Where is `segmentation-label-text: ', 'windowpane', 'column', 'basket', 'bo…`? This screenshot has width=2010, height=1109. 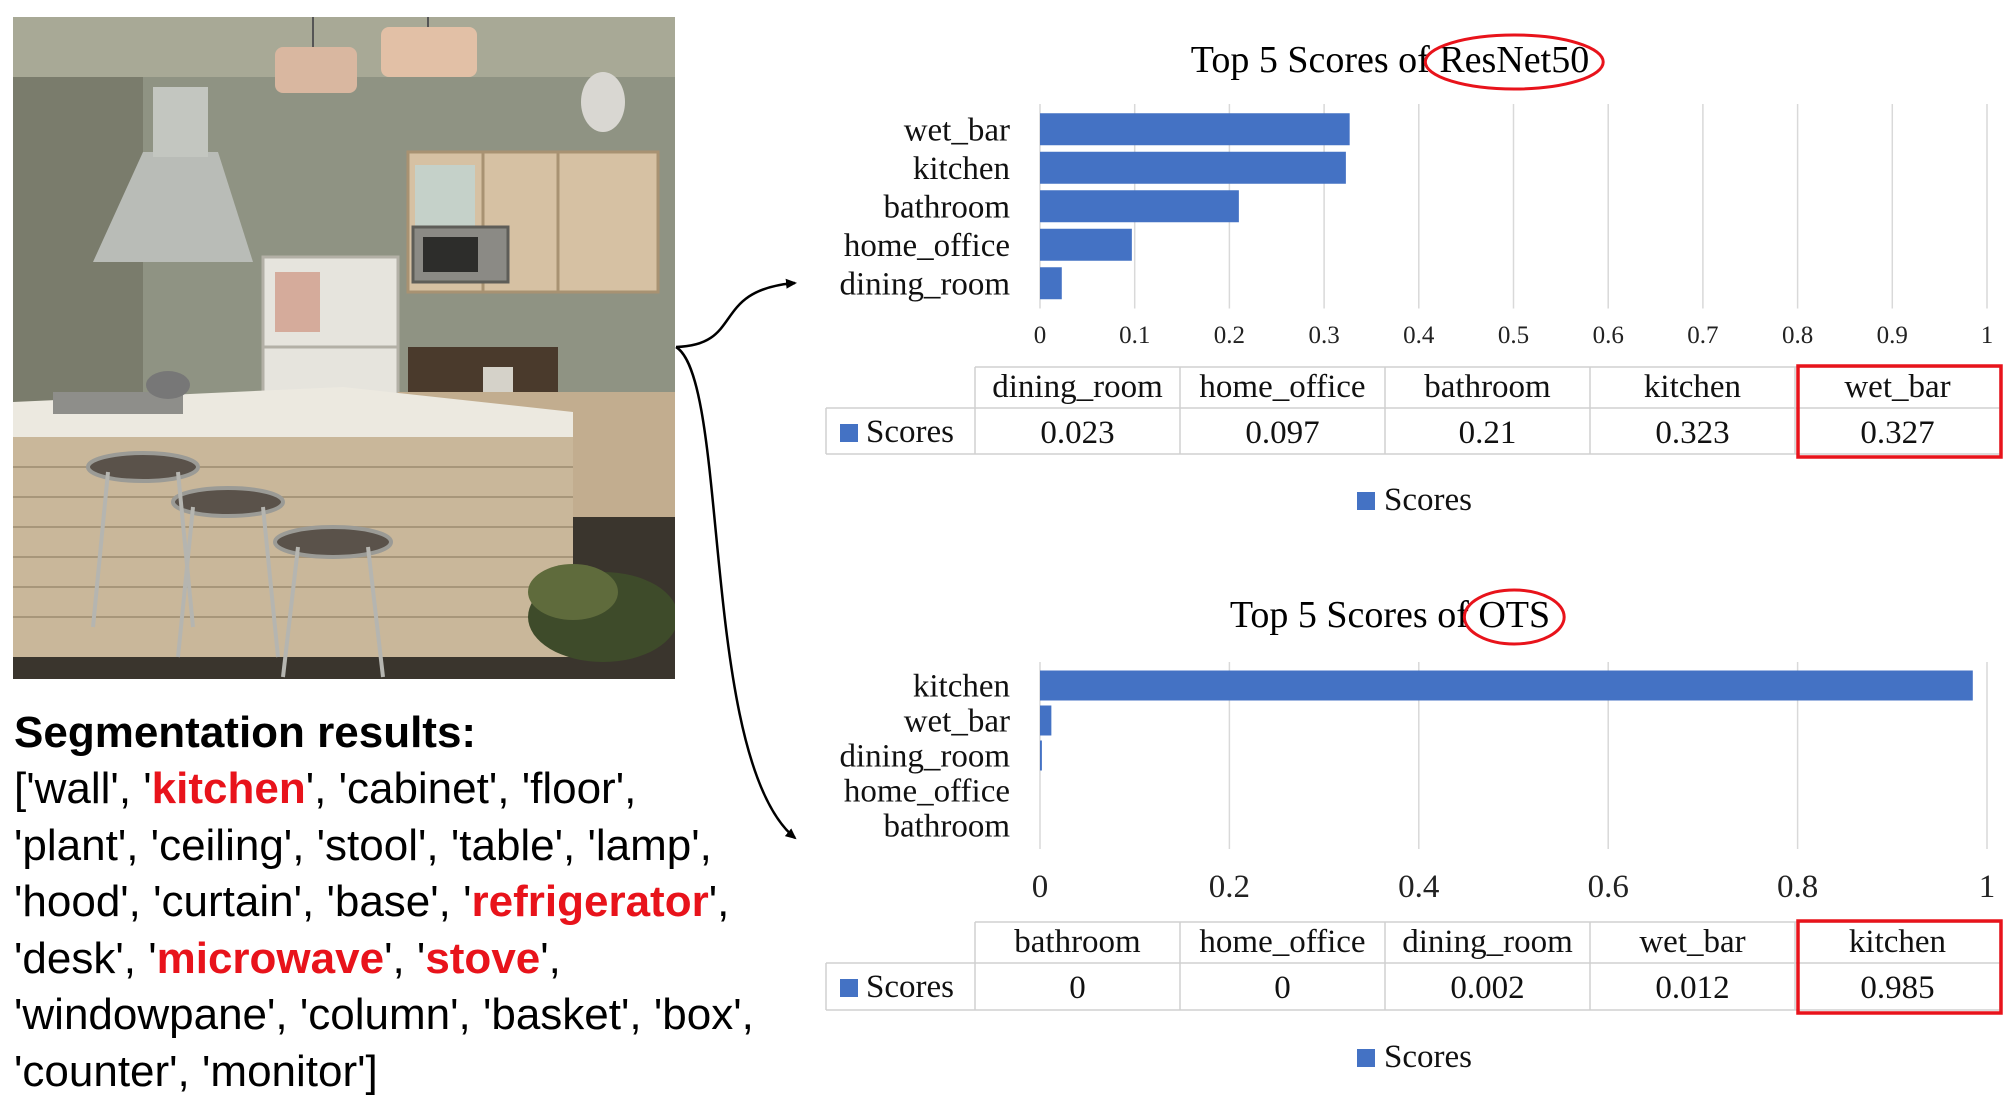
segmentation-label-text: ', 'windowpane', 'column', 'basket', 'bo… is located at coordinates (384, 1014).